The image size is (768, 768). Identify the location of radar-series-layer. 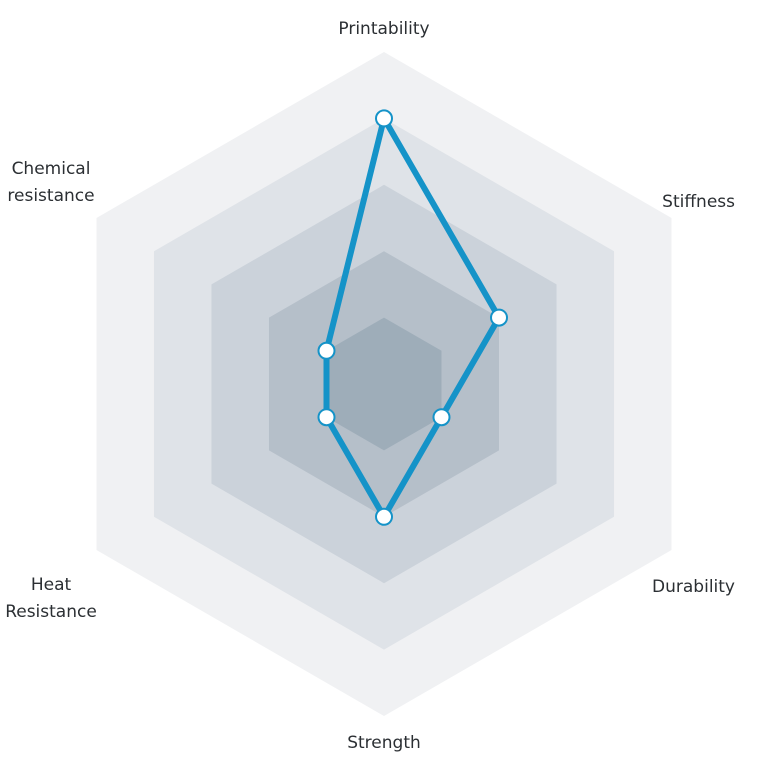
(413, 317).